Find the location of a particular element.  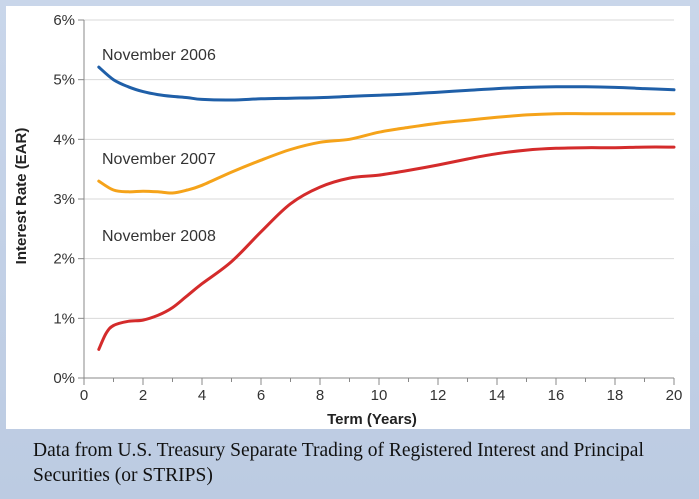

x-axis-title: Term (Years) is located at coordinates (372, 419).